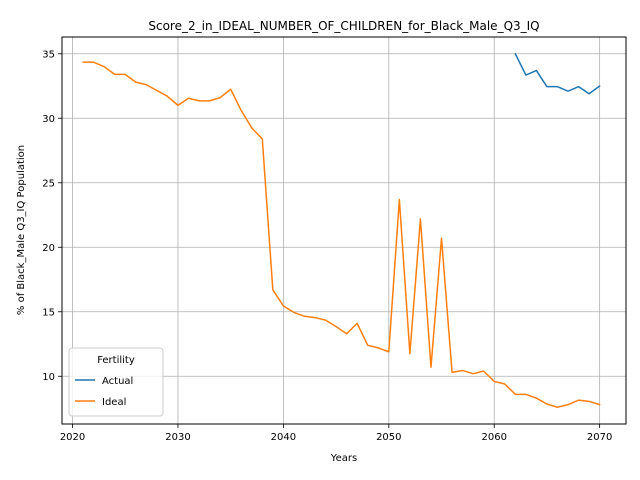  Describe the element at coordinates (493, 437) in the screenshot. I see `x-tick-label: 2060` at that location.